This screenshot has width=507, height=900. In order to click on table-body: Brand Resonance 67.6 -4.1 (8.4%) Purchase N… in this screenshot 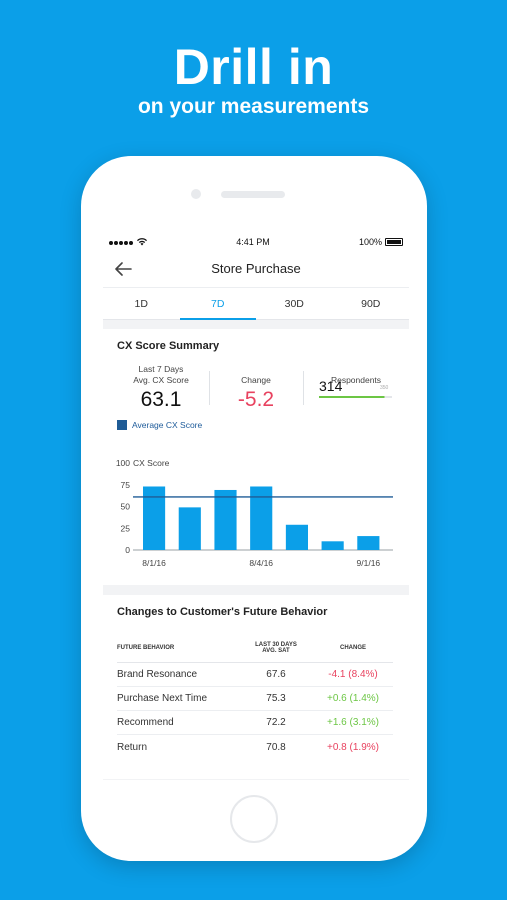, I will do `click(255, 711)`.